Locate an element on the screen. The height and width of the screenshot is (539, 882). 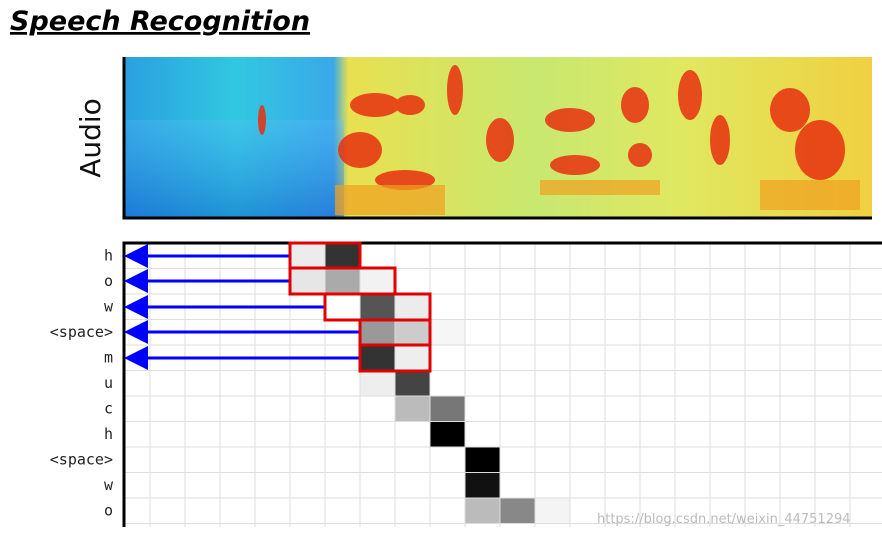
audio-label: Audio is located at coordinates (90, 138).